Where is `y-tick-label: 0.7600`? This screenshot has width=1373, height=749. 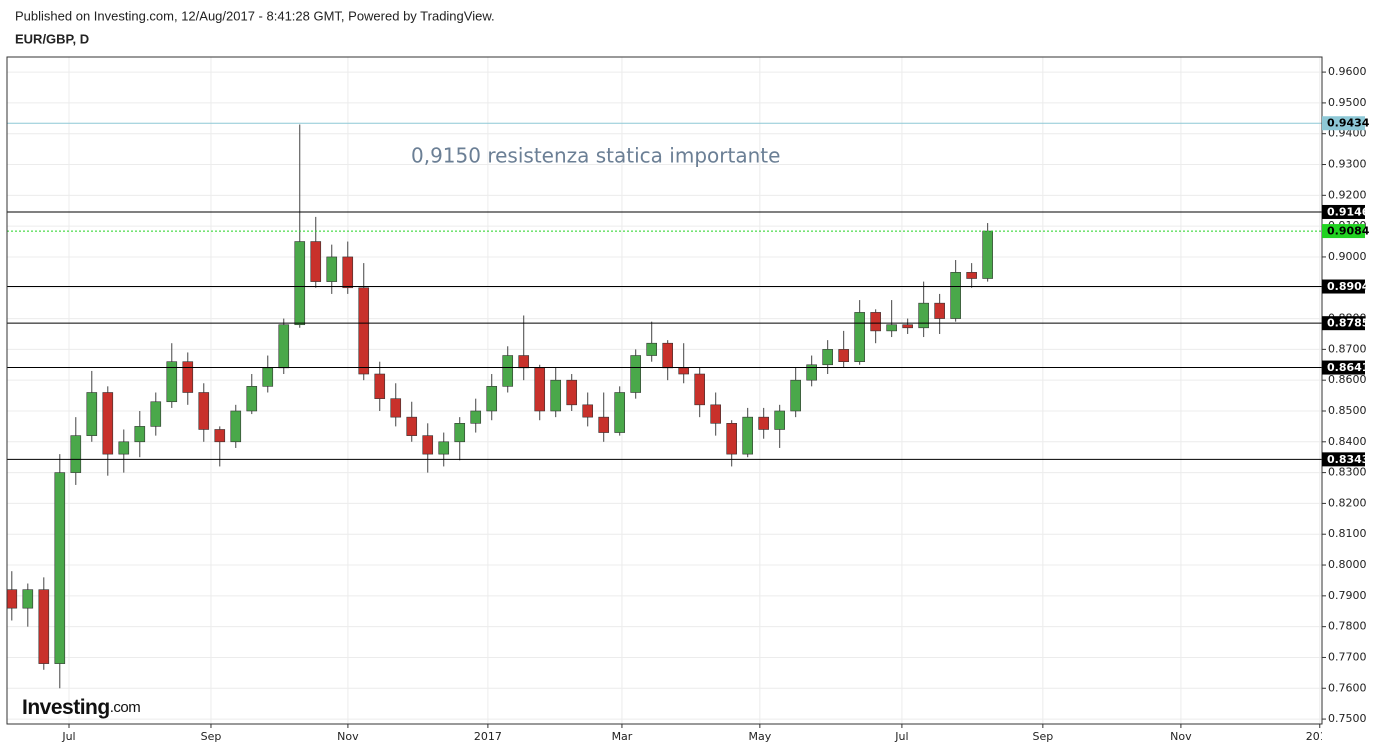 y-tick-label: 0.7600 is located at coordinates (1347, 687).